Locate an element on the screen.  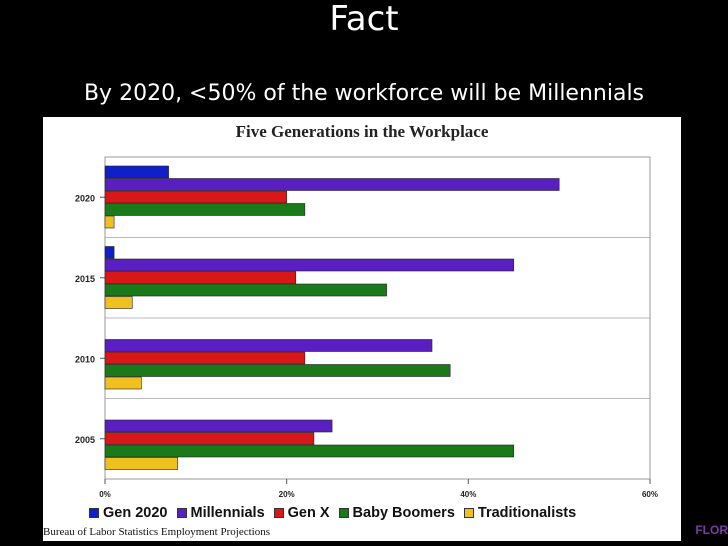
y-tick-label: 2005 is located at coordinates (85, 440).